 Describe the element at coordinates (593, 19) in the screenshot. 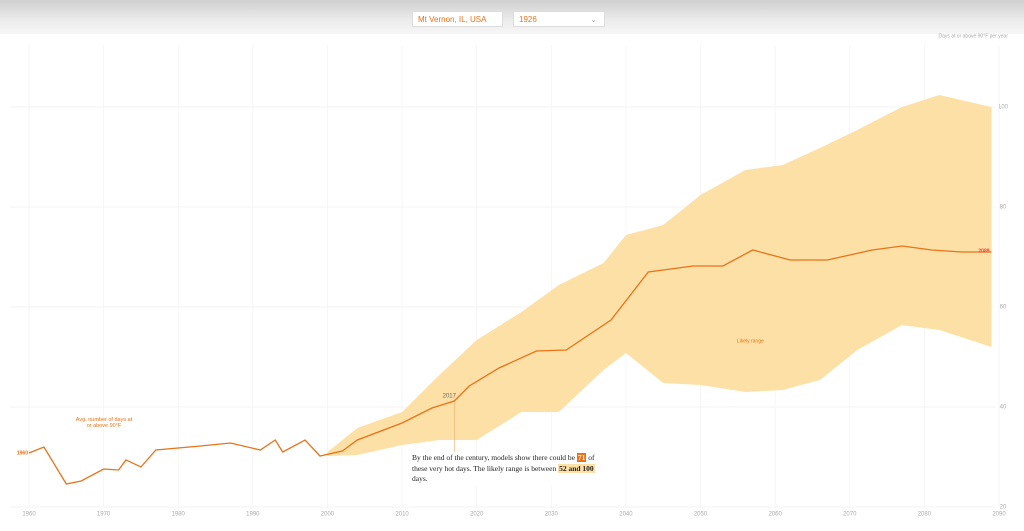

I see `dropdown-arrow: ⌄` at that location.